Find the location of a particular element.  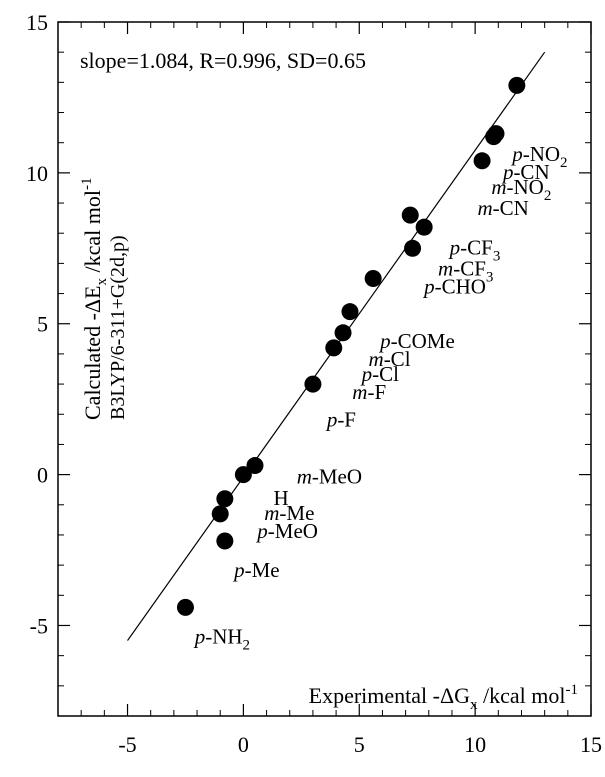

x-tick-label: 15 is located at coordinates (591, 744).